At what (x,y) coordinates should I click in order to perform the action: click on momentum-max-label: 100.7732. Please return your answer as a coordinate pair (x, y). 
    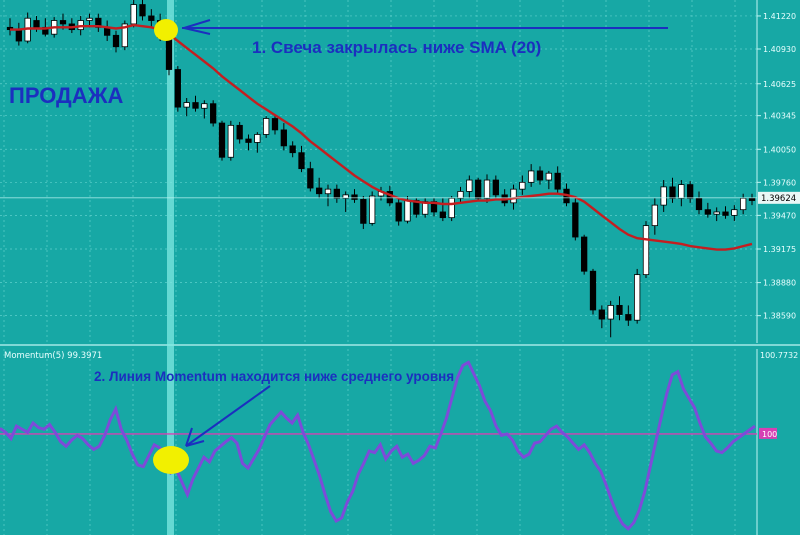
    Looking at the image, I should click on (779, 355).